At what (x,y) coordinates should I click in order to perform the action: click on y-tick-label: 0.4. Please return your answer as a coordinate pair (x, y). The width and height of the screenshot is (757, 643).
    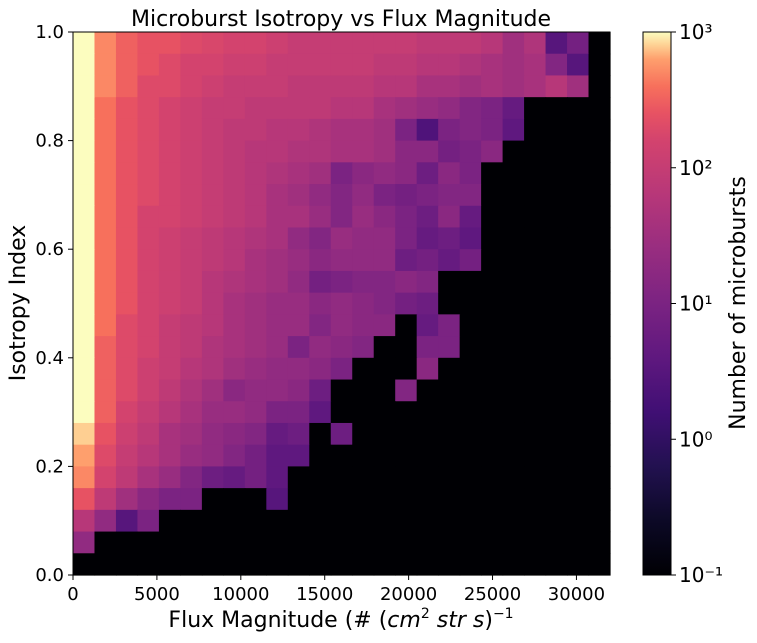
    Looking at the image, I should click on (49, 358).